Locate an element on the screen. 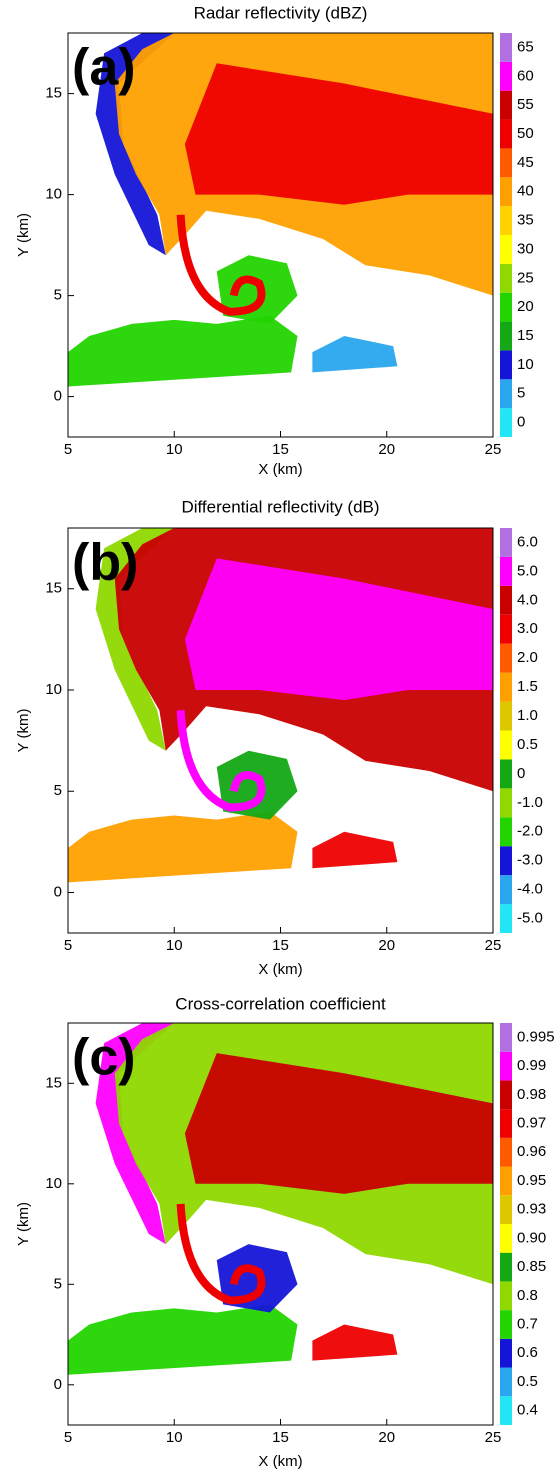  colorbar-label: 35 is located at coordinates (525, 220).